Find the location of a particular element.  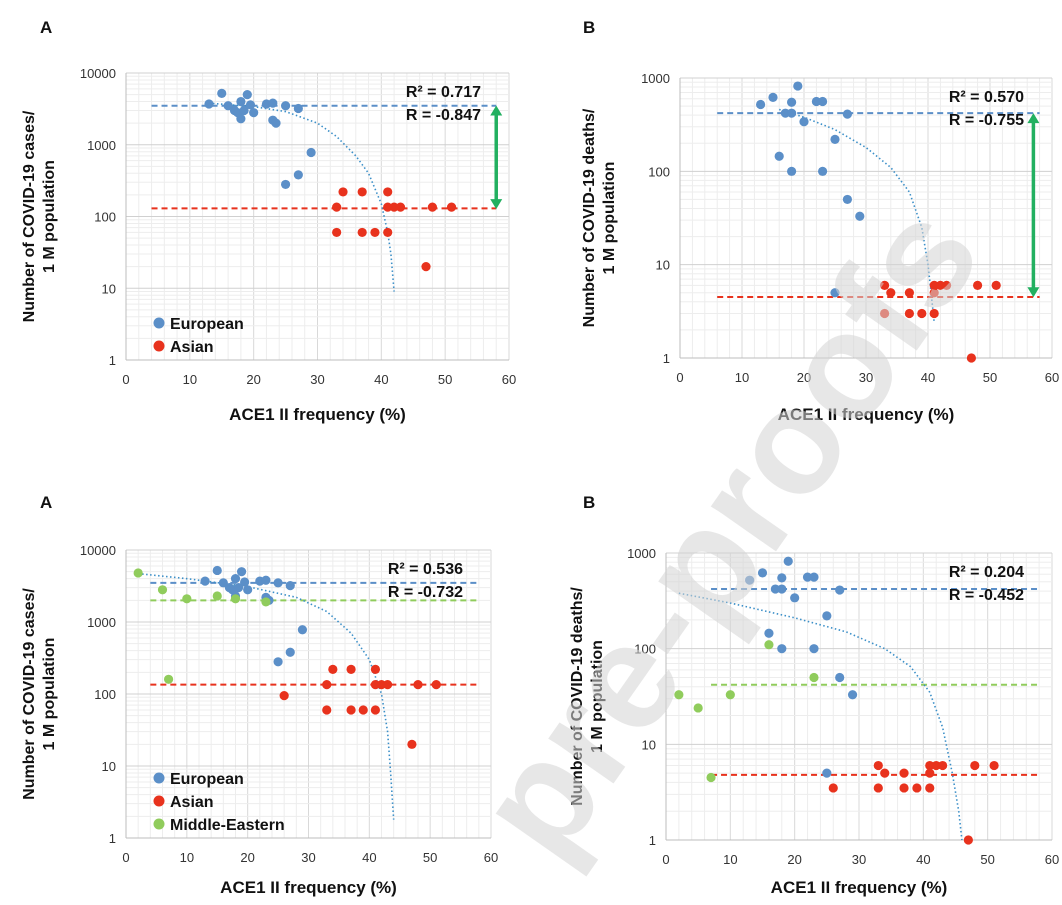

x-tick-label: 10 is located at coordinates (187, 857).